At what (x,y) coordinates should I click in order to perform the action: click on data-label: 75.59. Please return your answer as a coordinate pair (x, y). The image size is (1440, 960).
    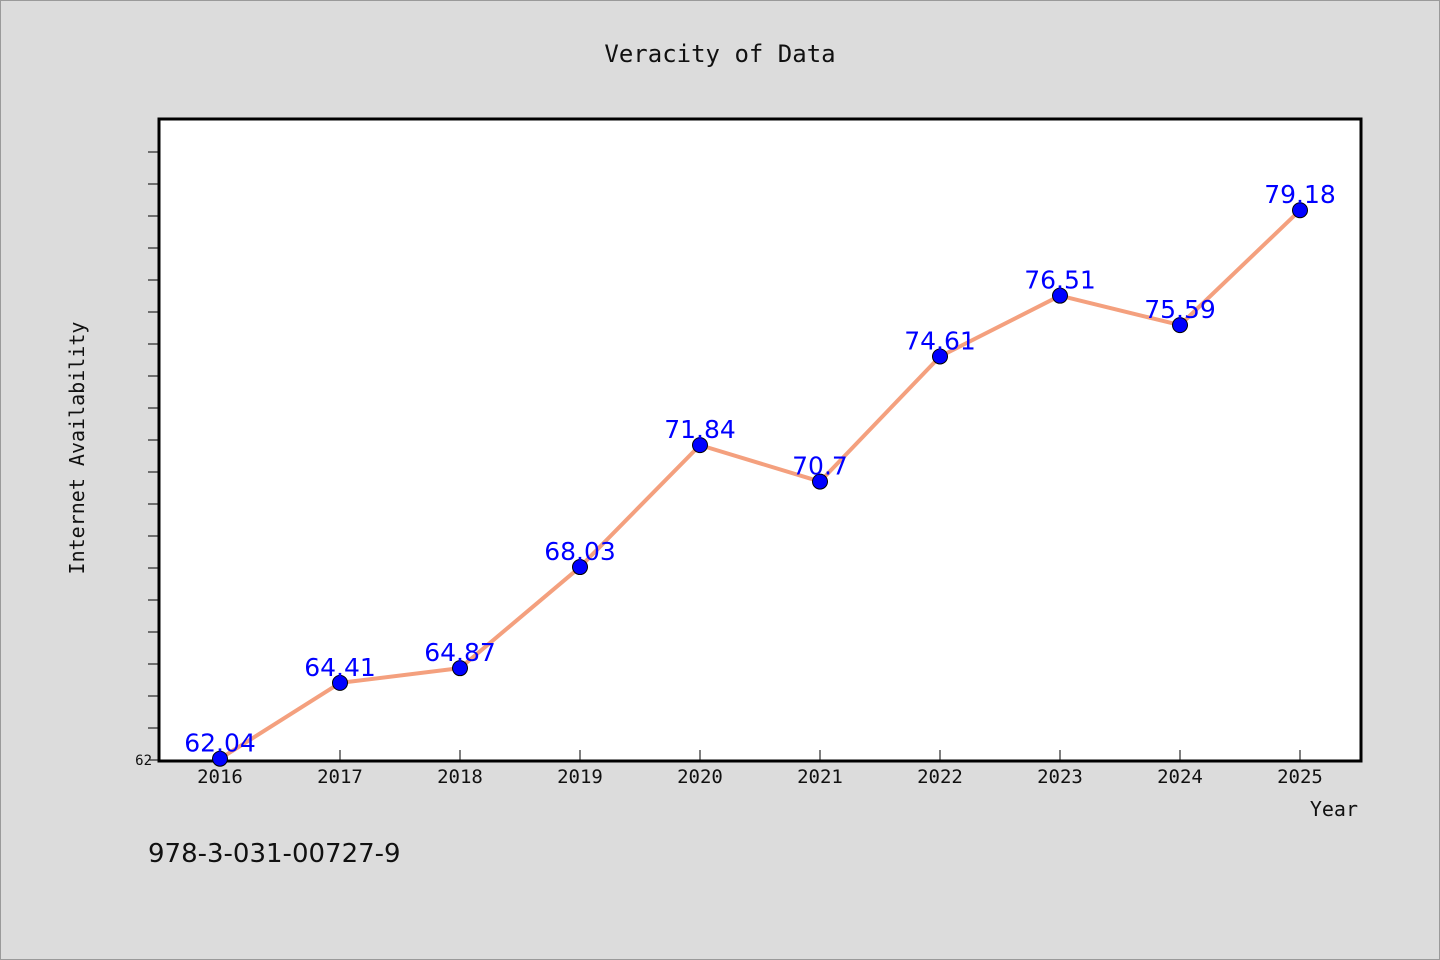
    Looking at the image, I should click on (1180, 309).